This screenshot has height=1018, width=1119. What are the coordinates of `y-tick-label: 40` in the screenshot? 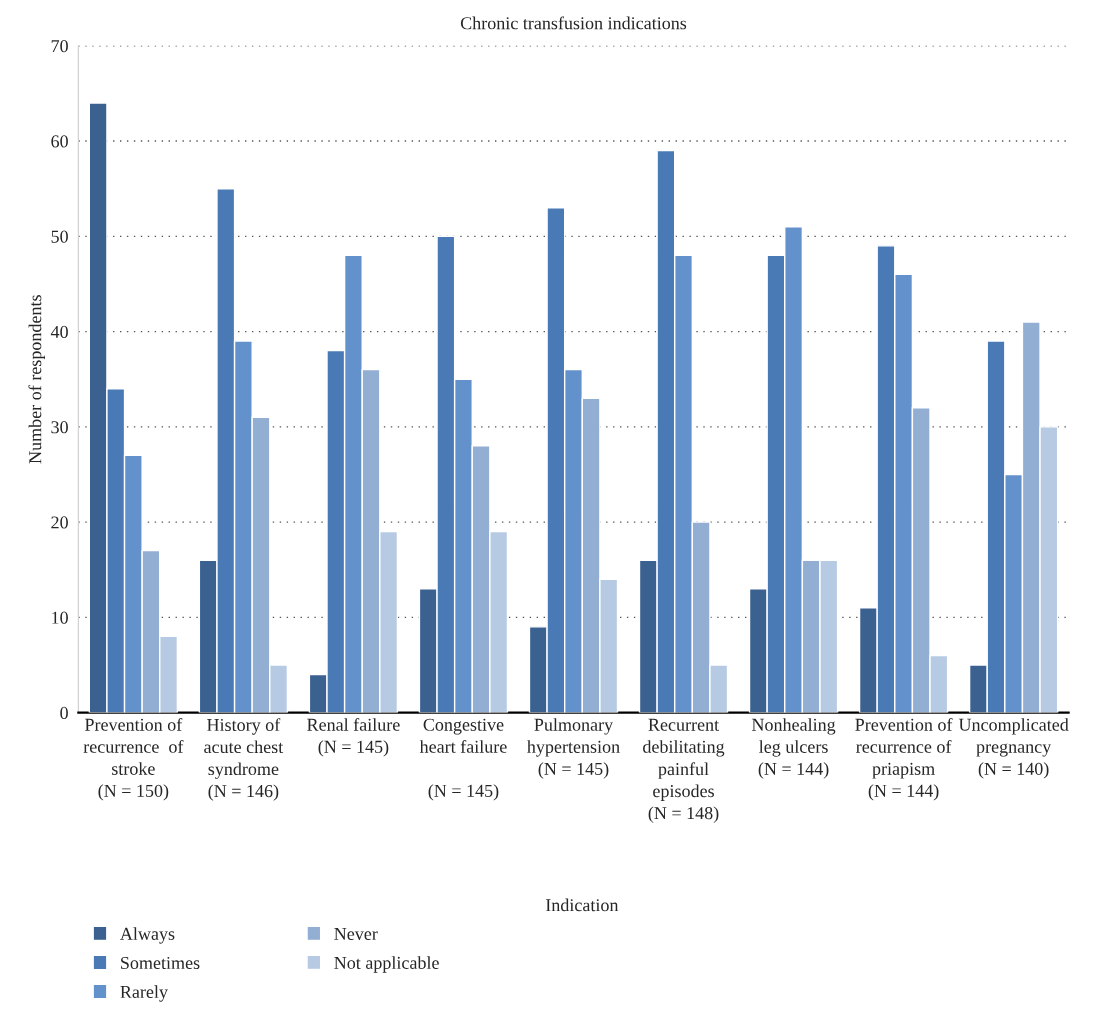 It's located at (59, 332).